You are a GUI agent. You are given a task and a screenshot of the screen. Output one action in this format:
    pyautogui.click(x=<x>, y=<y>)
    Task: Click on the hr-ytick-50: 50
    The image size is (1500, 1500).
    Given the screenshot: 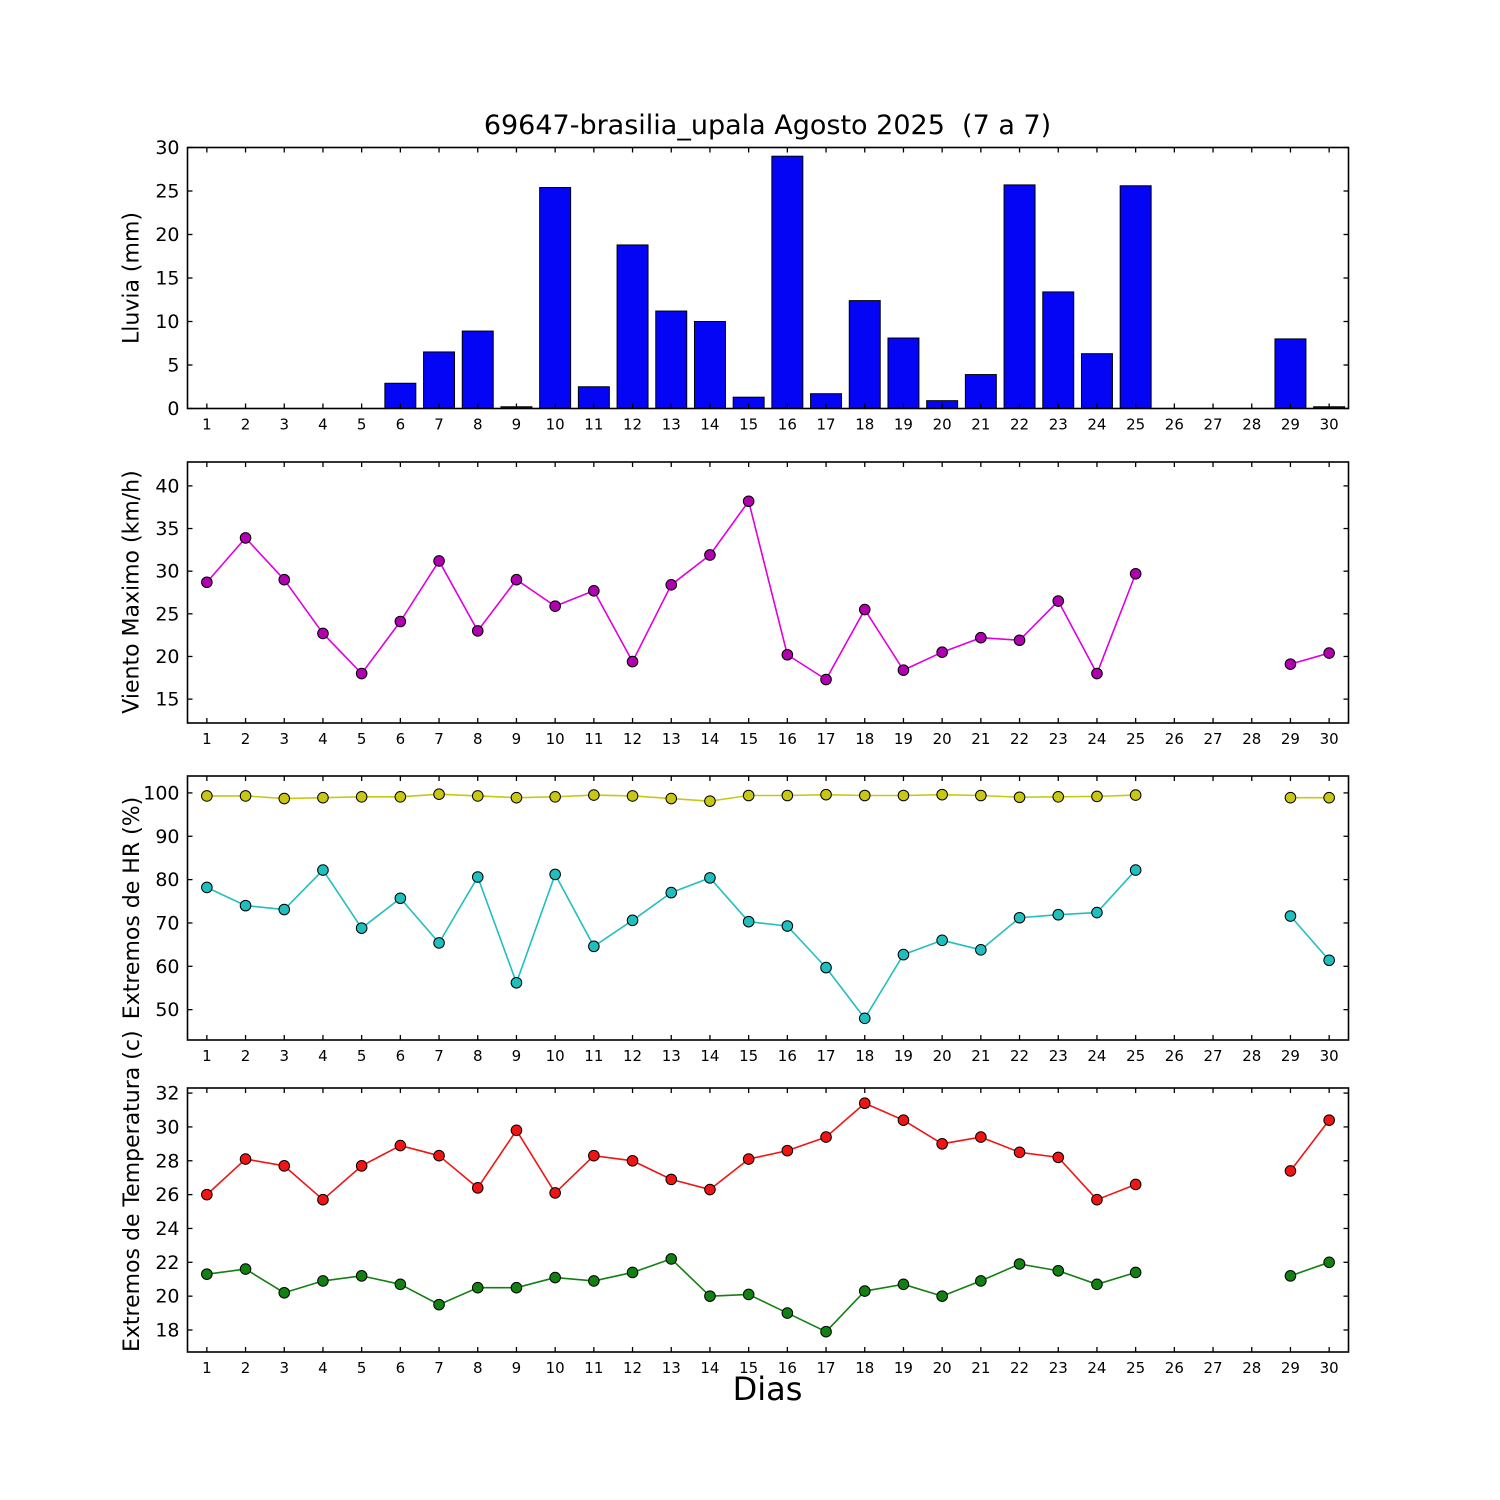 What is the action you would take?
    pyautogui.click(x=167, y=1010)
    